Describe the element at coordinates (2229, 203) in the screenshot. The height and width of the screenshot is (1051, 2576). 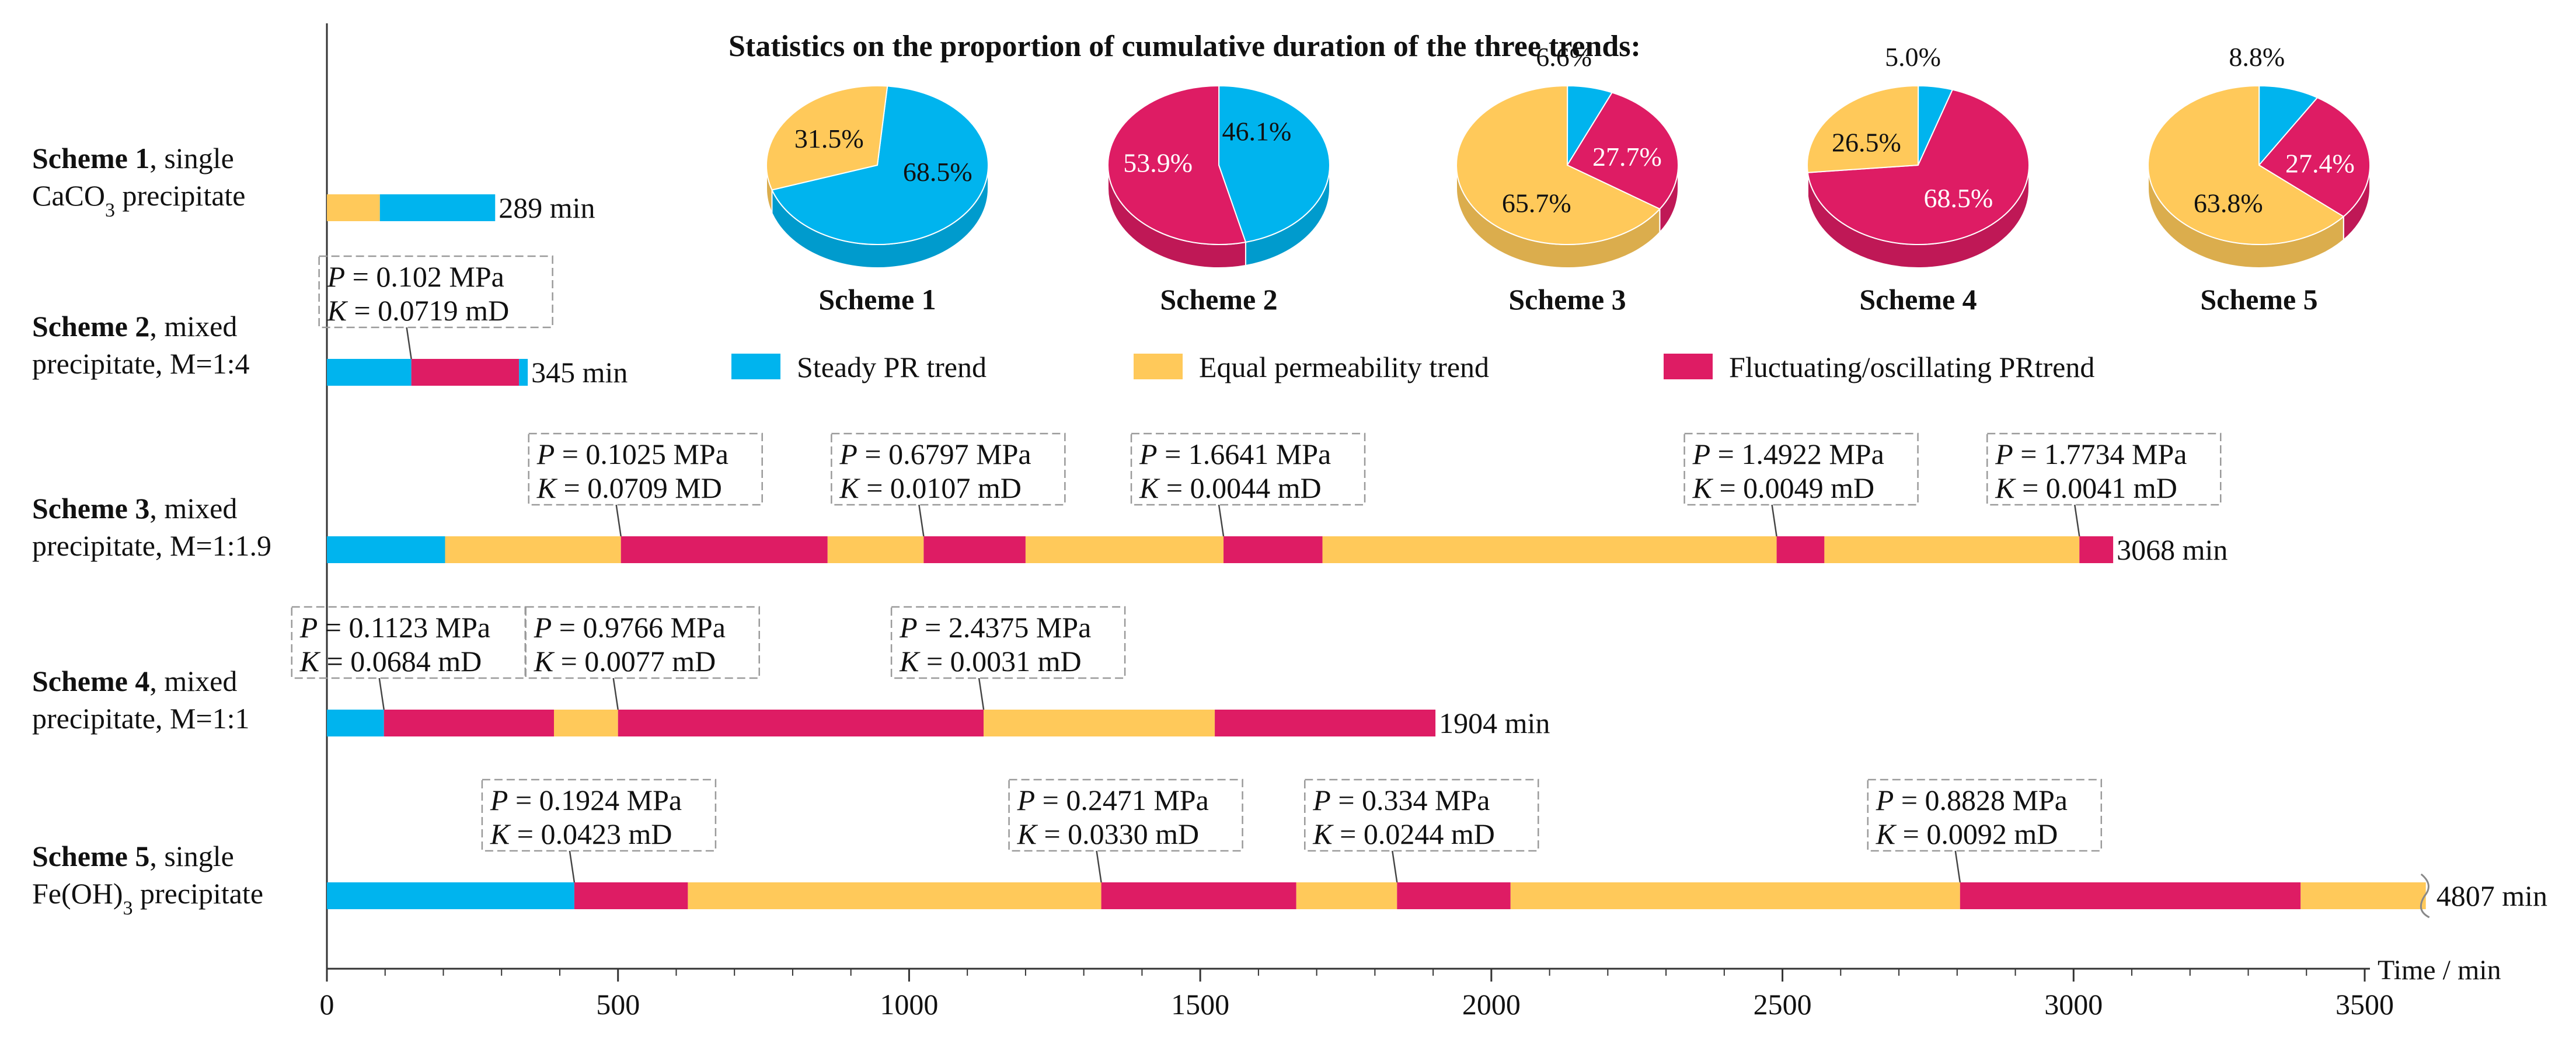
I see `pie-slice-label: 63.8%` at that location.